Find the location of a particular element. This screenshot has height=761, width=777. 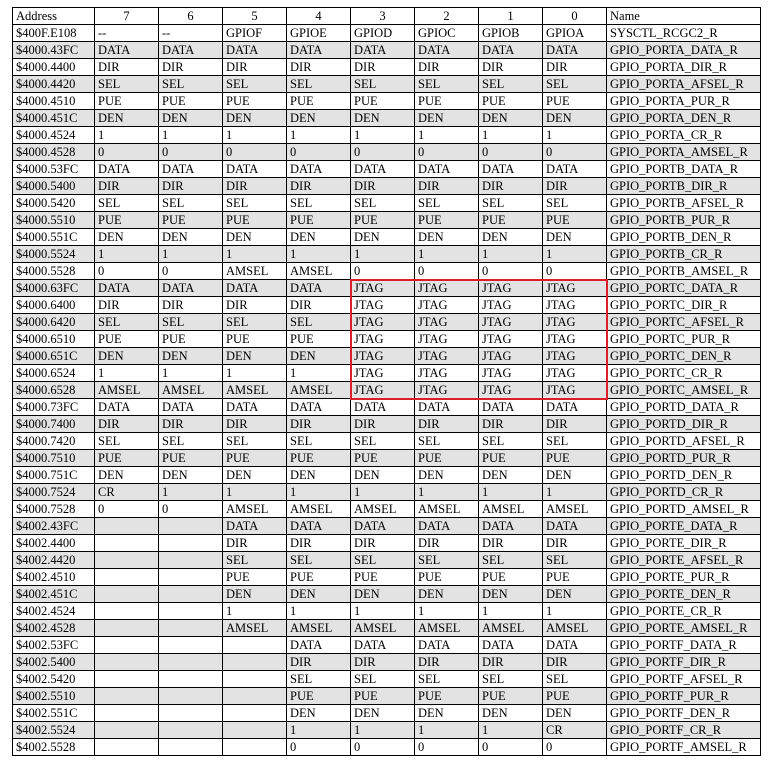

register-name-cell: GPIO_PORTA_AMSEL_R is located at coordinates (683, 152).